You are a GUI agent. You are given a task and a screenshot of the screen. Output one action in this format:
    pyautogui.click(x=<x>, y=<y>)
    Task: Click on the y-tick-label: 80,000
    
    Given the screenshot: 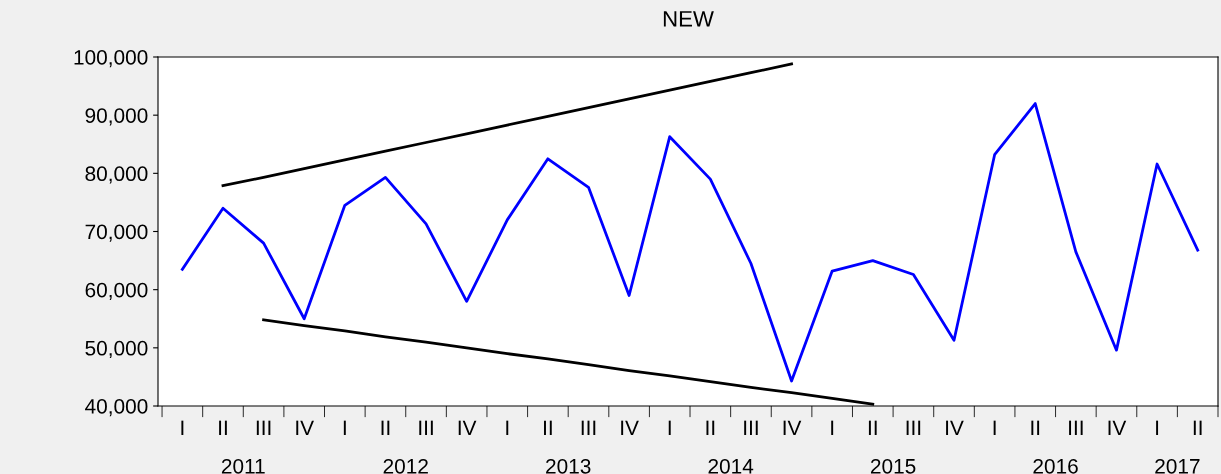 What is the action you would take?
    pyautogui.click(x=116, y=175)
    